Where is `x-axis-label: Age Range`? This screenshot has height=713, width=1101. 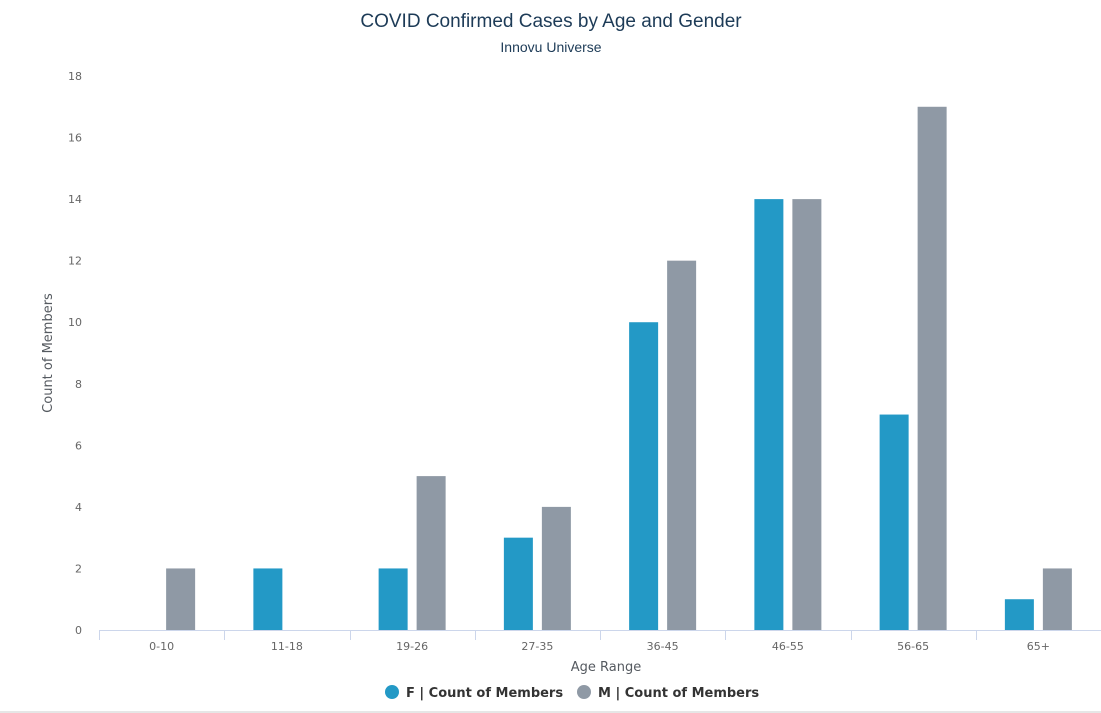
x-axis-label: Age Range is located at coordinates (606, 667).